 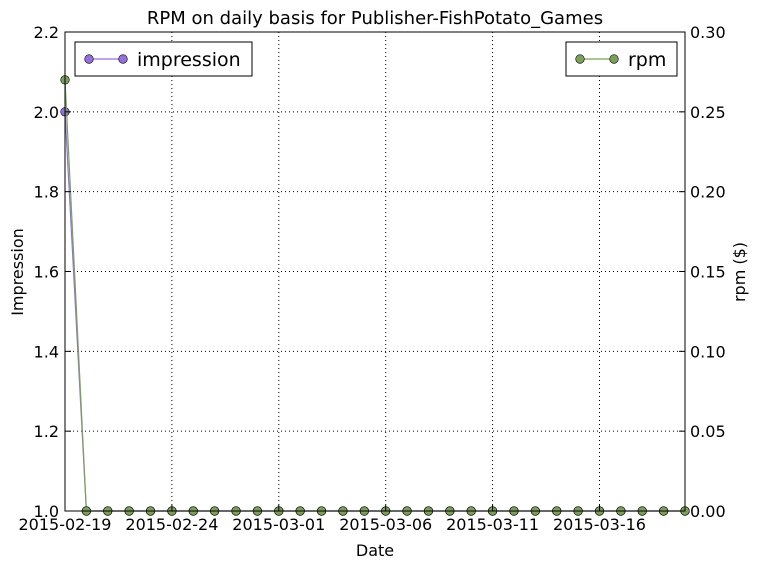 I want to click on right-y-tick-label: 0.00, so click(x=708, y=511).